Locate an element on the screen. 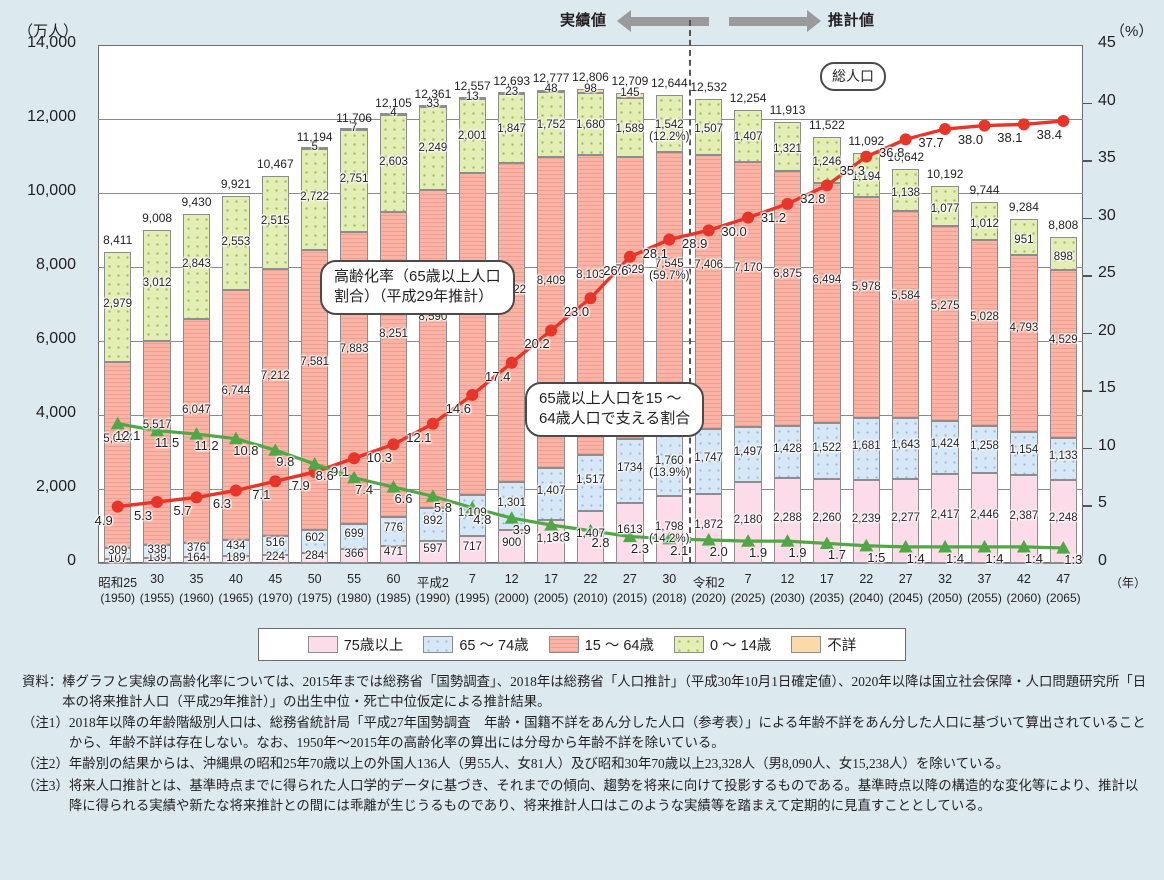  x-axis-year-label: (2010) is located at coordinates (590, 598).